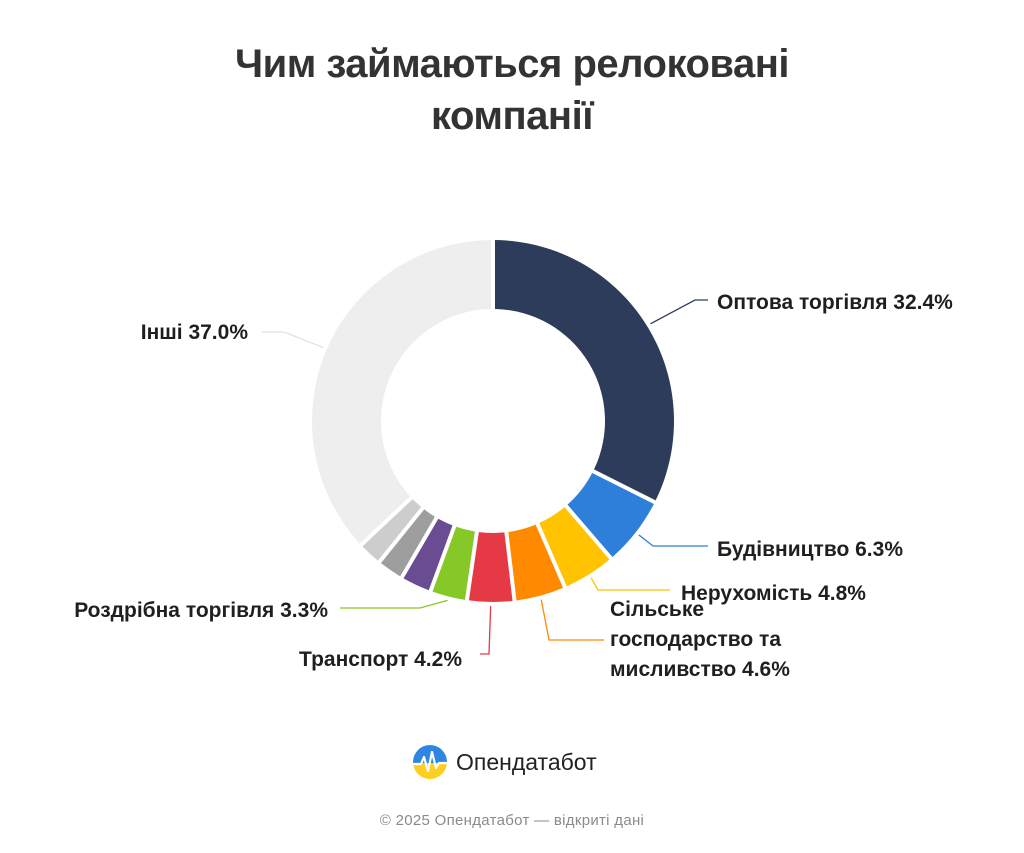  Describe the element at coordinates (574, 547) in the screenshot. I see `donut-slice-нерухомість` at that location.